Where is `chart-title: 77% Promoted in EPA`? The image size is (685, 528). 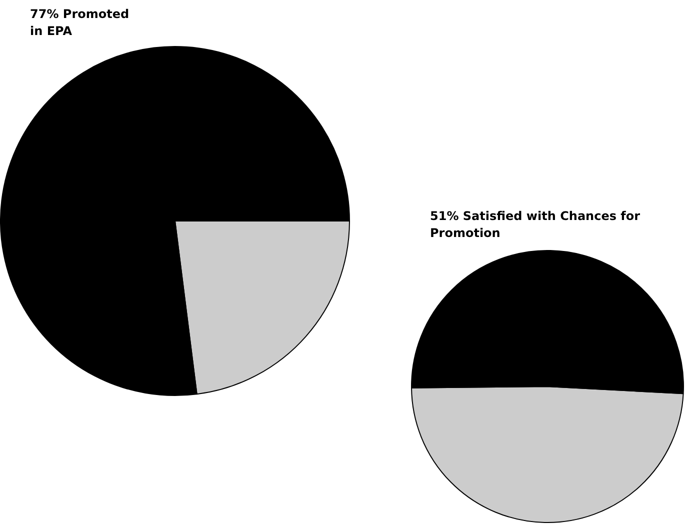
chart-title: 77% Promoted in EPA is located at coordinates (80, 23).